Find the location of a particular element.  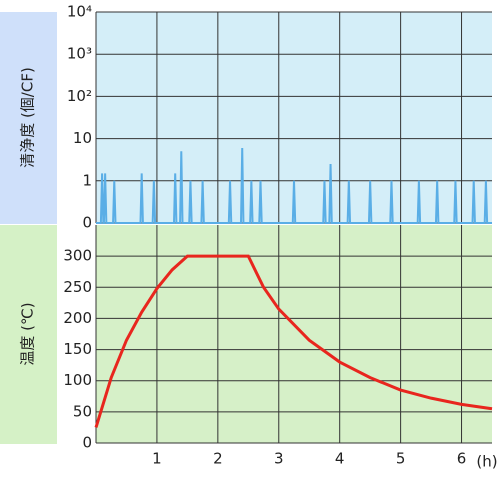

y-tick-label: 50 is located at coordinates (82, 411).